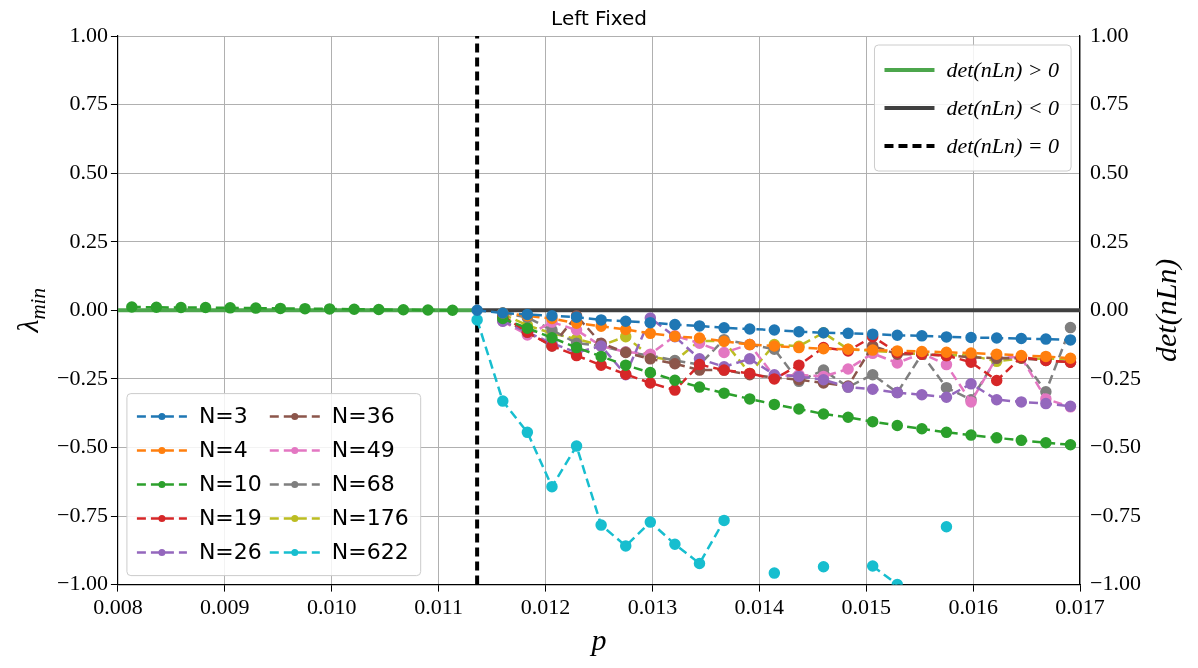 The image size is (1198, 668). I want to click on x-tick-label: 0.015, so click(866, 606).